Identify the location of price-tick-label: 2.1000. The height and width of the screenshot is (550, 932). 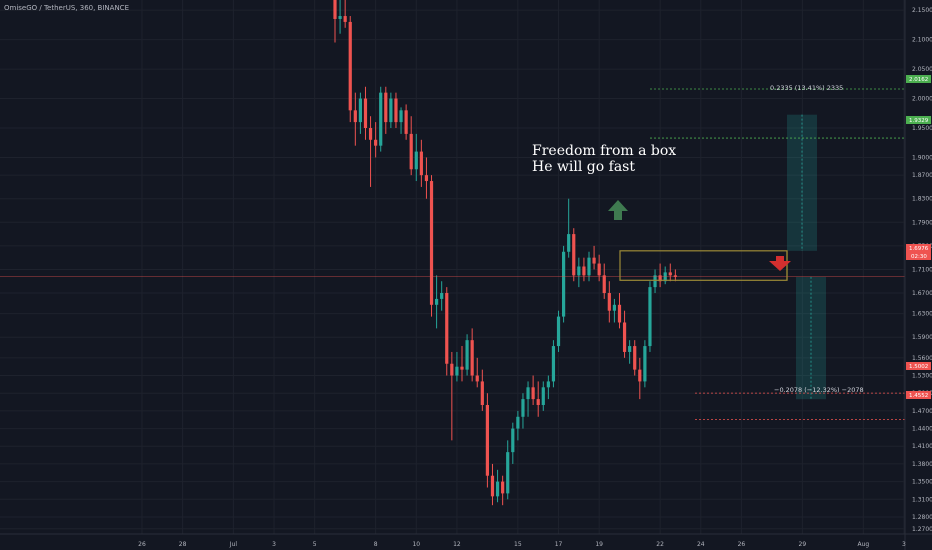
(922, 40).